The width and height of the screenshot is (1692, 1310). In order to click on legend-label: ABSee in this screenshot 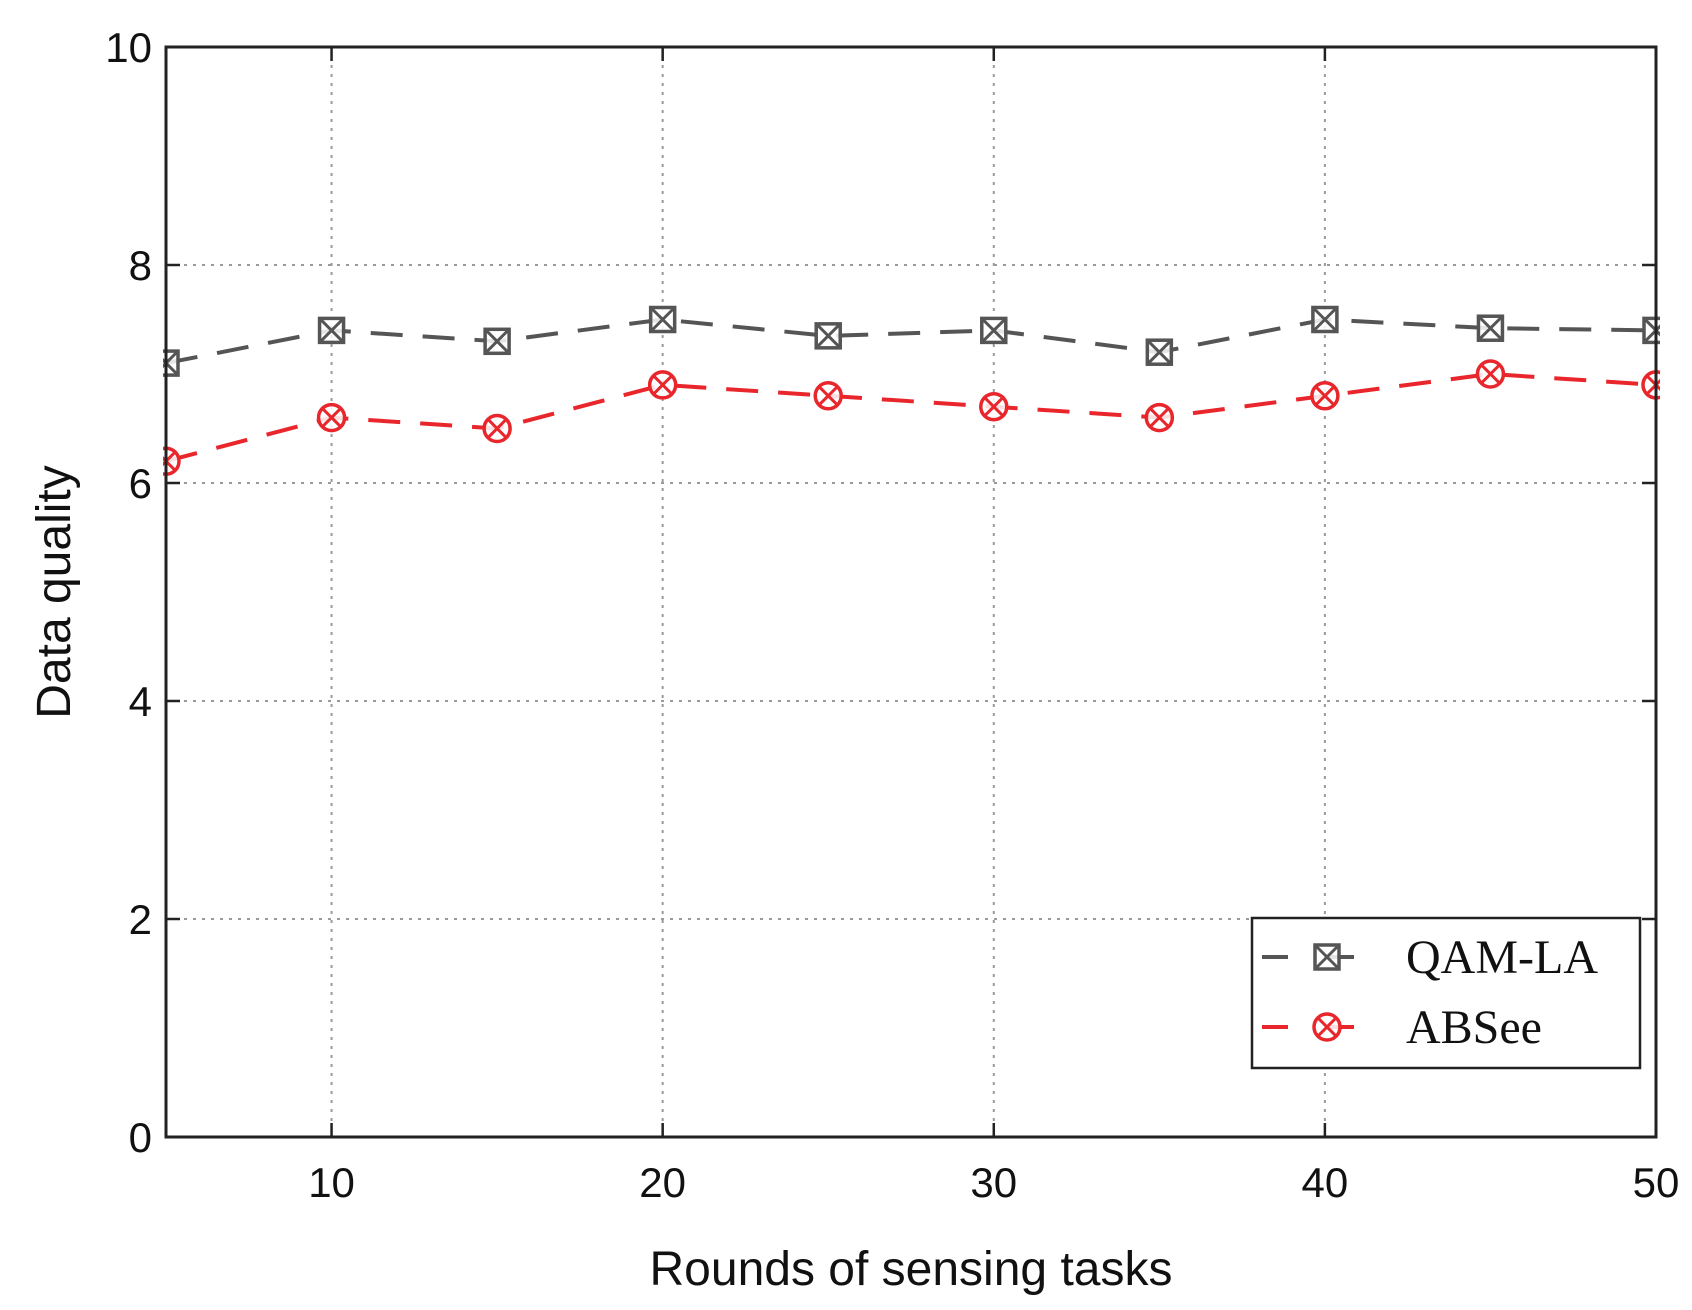, I will do `click(1474, 1027)`.